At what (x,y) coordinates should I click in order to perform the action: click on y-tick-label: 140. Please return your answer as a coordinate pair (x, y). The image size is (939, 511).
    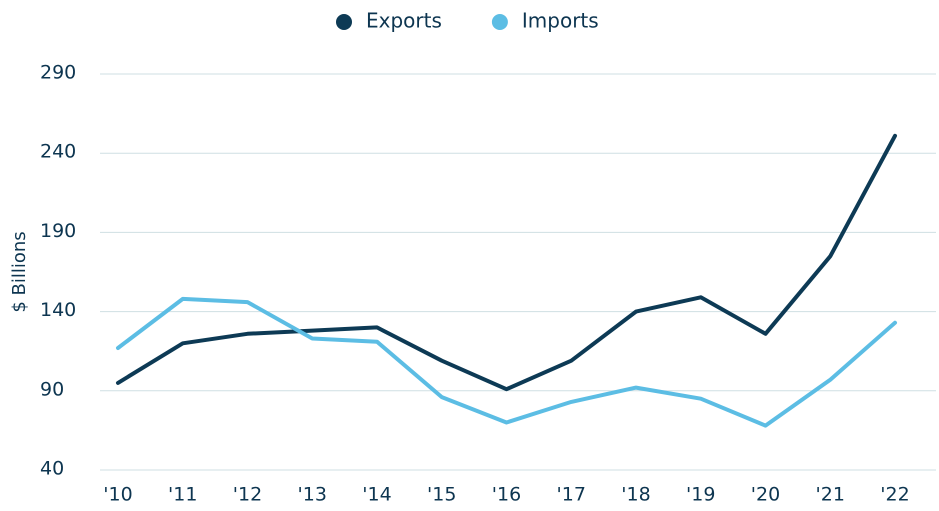
    Looking at the image, I should click on (58, 310).